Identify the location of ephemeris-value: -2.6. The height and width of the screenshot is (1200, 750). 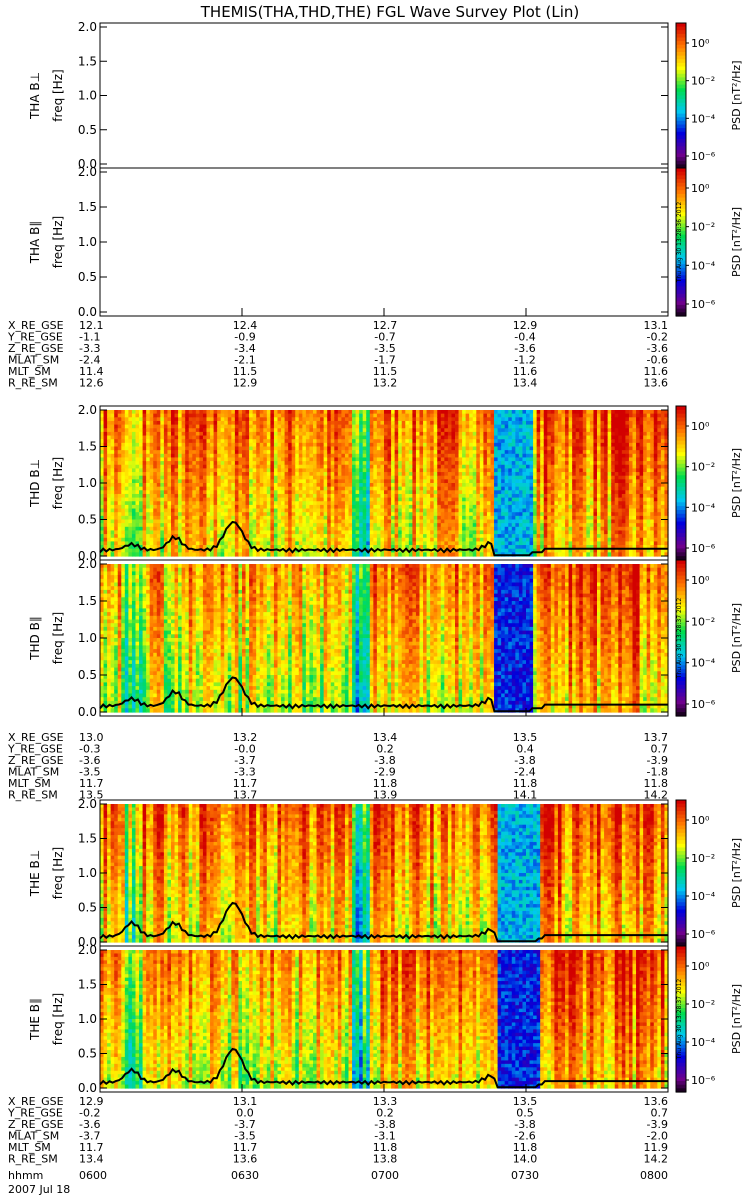
(524, 1136).